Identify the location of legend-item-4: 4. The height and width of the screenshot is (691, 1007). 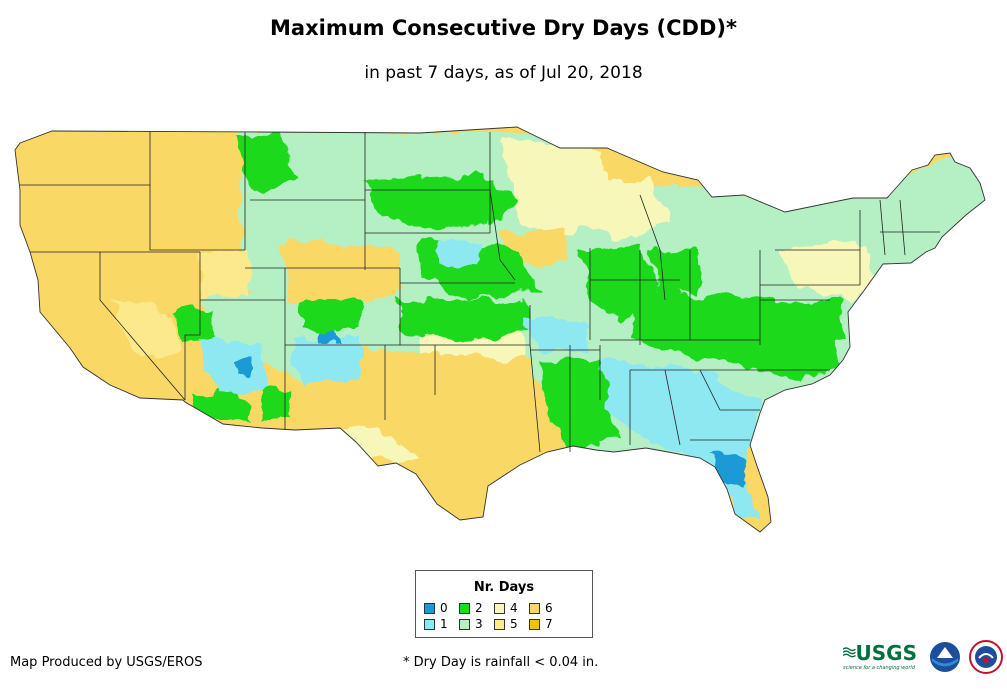
(506, 608).